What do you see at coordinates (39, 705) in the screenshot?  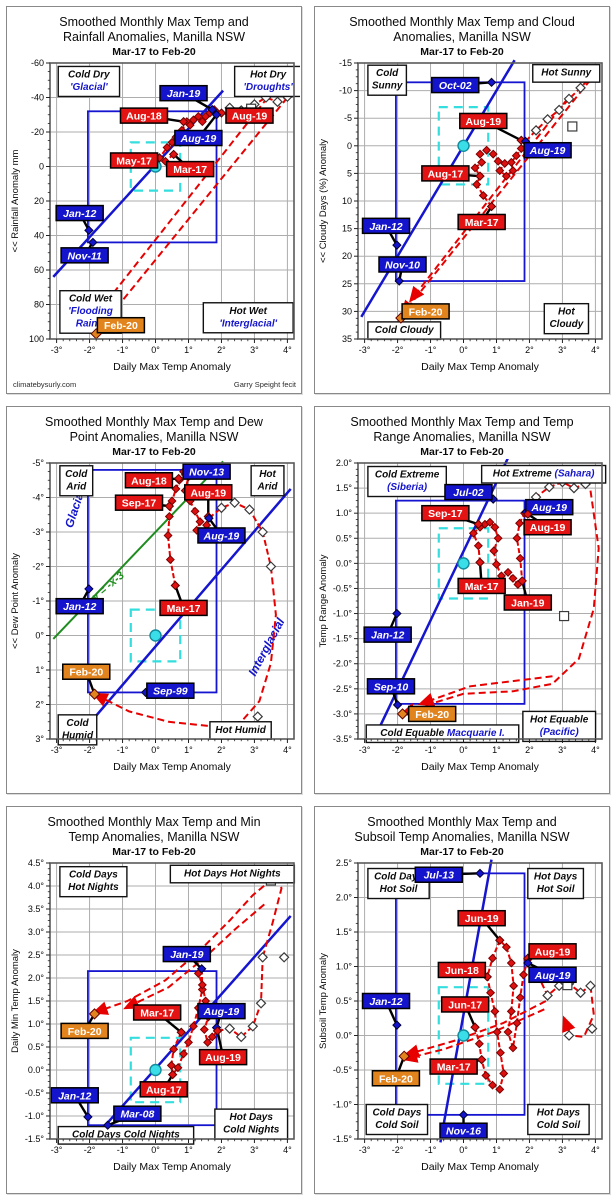 I see `svg-text: 2°` at bounding box center [39, 705].